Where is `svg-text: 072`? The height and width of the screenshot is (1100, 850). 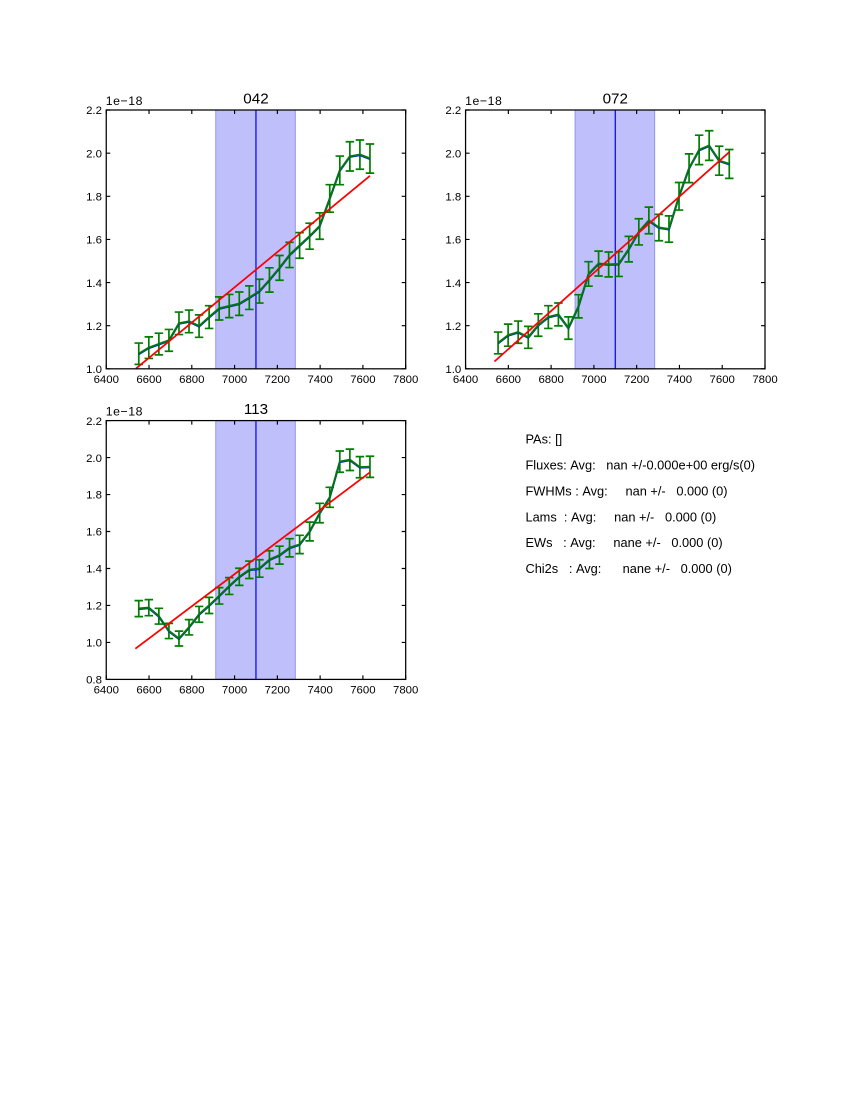
svg-text: 072 is located at coordinates (615, 99).